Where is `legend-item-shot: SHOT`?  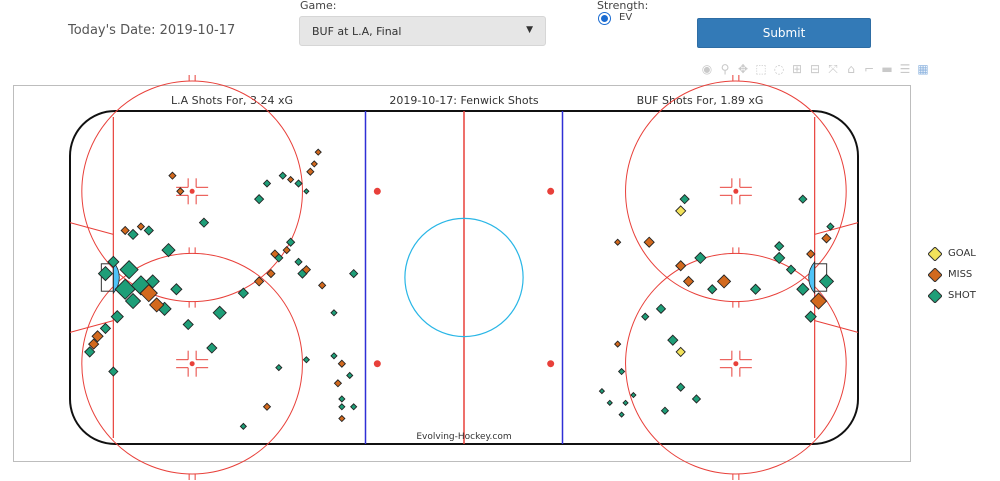
legend-item-shot: SHOT is located at coordinates (952, 295).